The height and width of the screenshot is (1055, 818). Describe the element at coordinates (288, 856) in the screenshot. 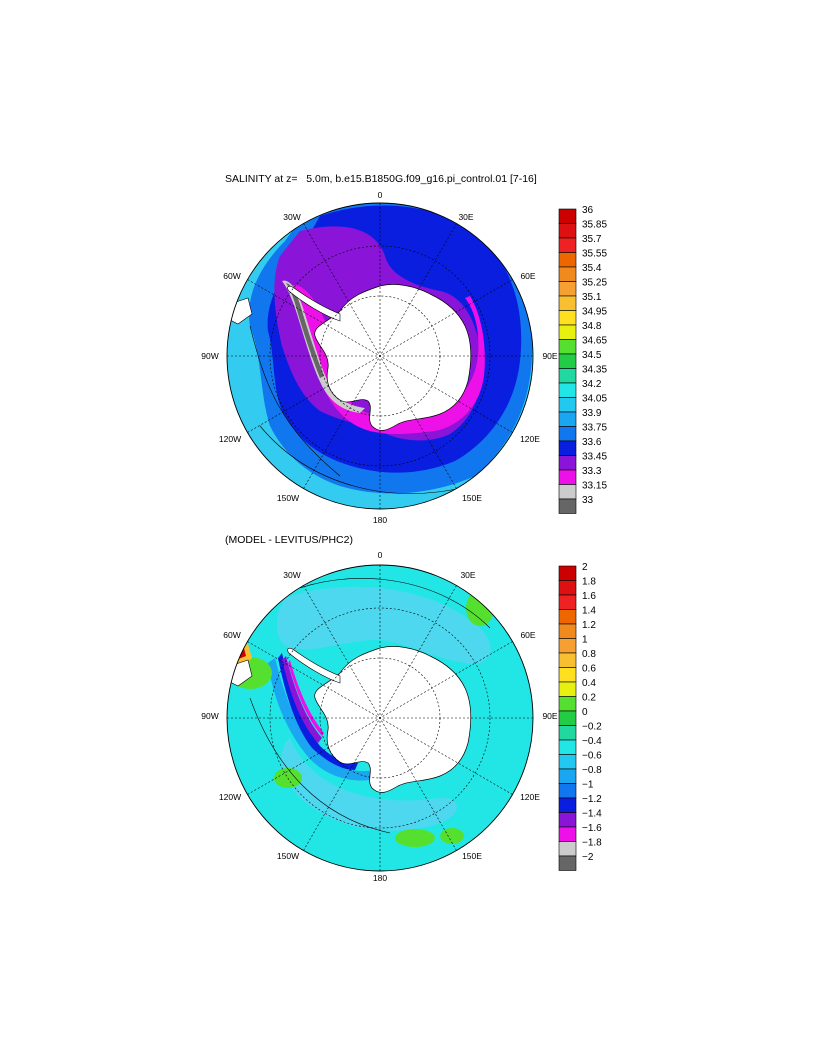

I see `lon-label-150w-b: 150W` at that location.